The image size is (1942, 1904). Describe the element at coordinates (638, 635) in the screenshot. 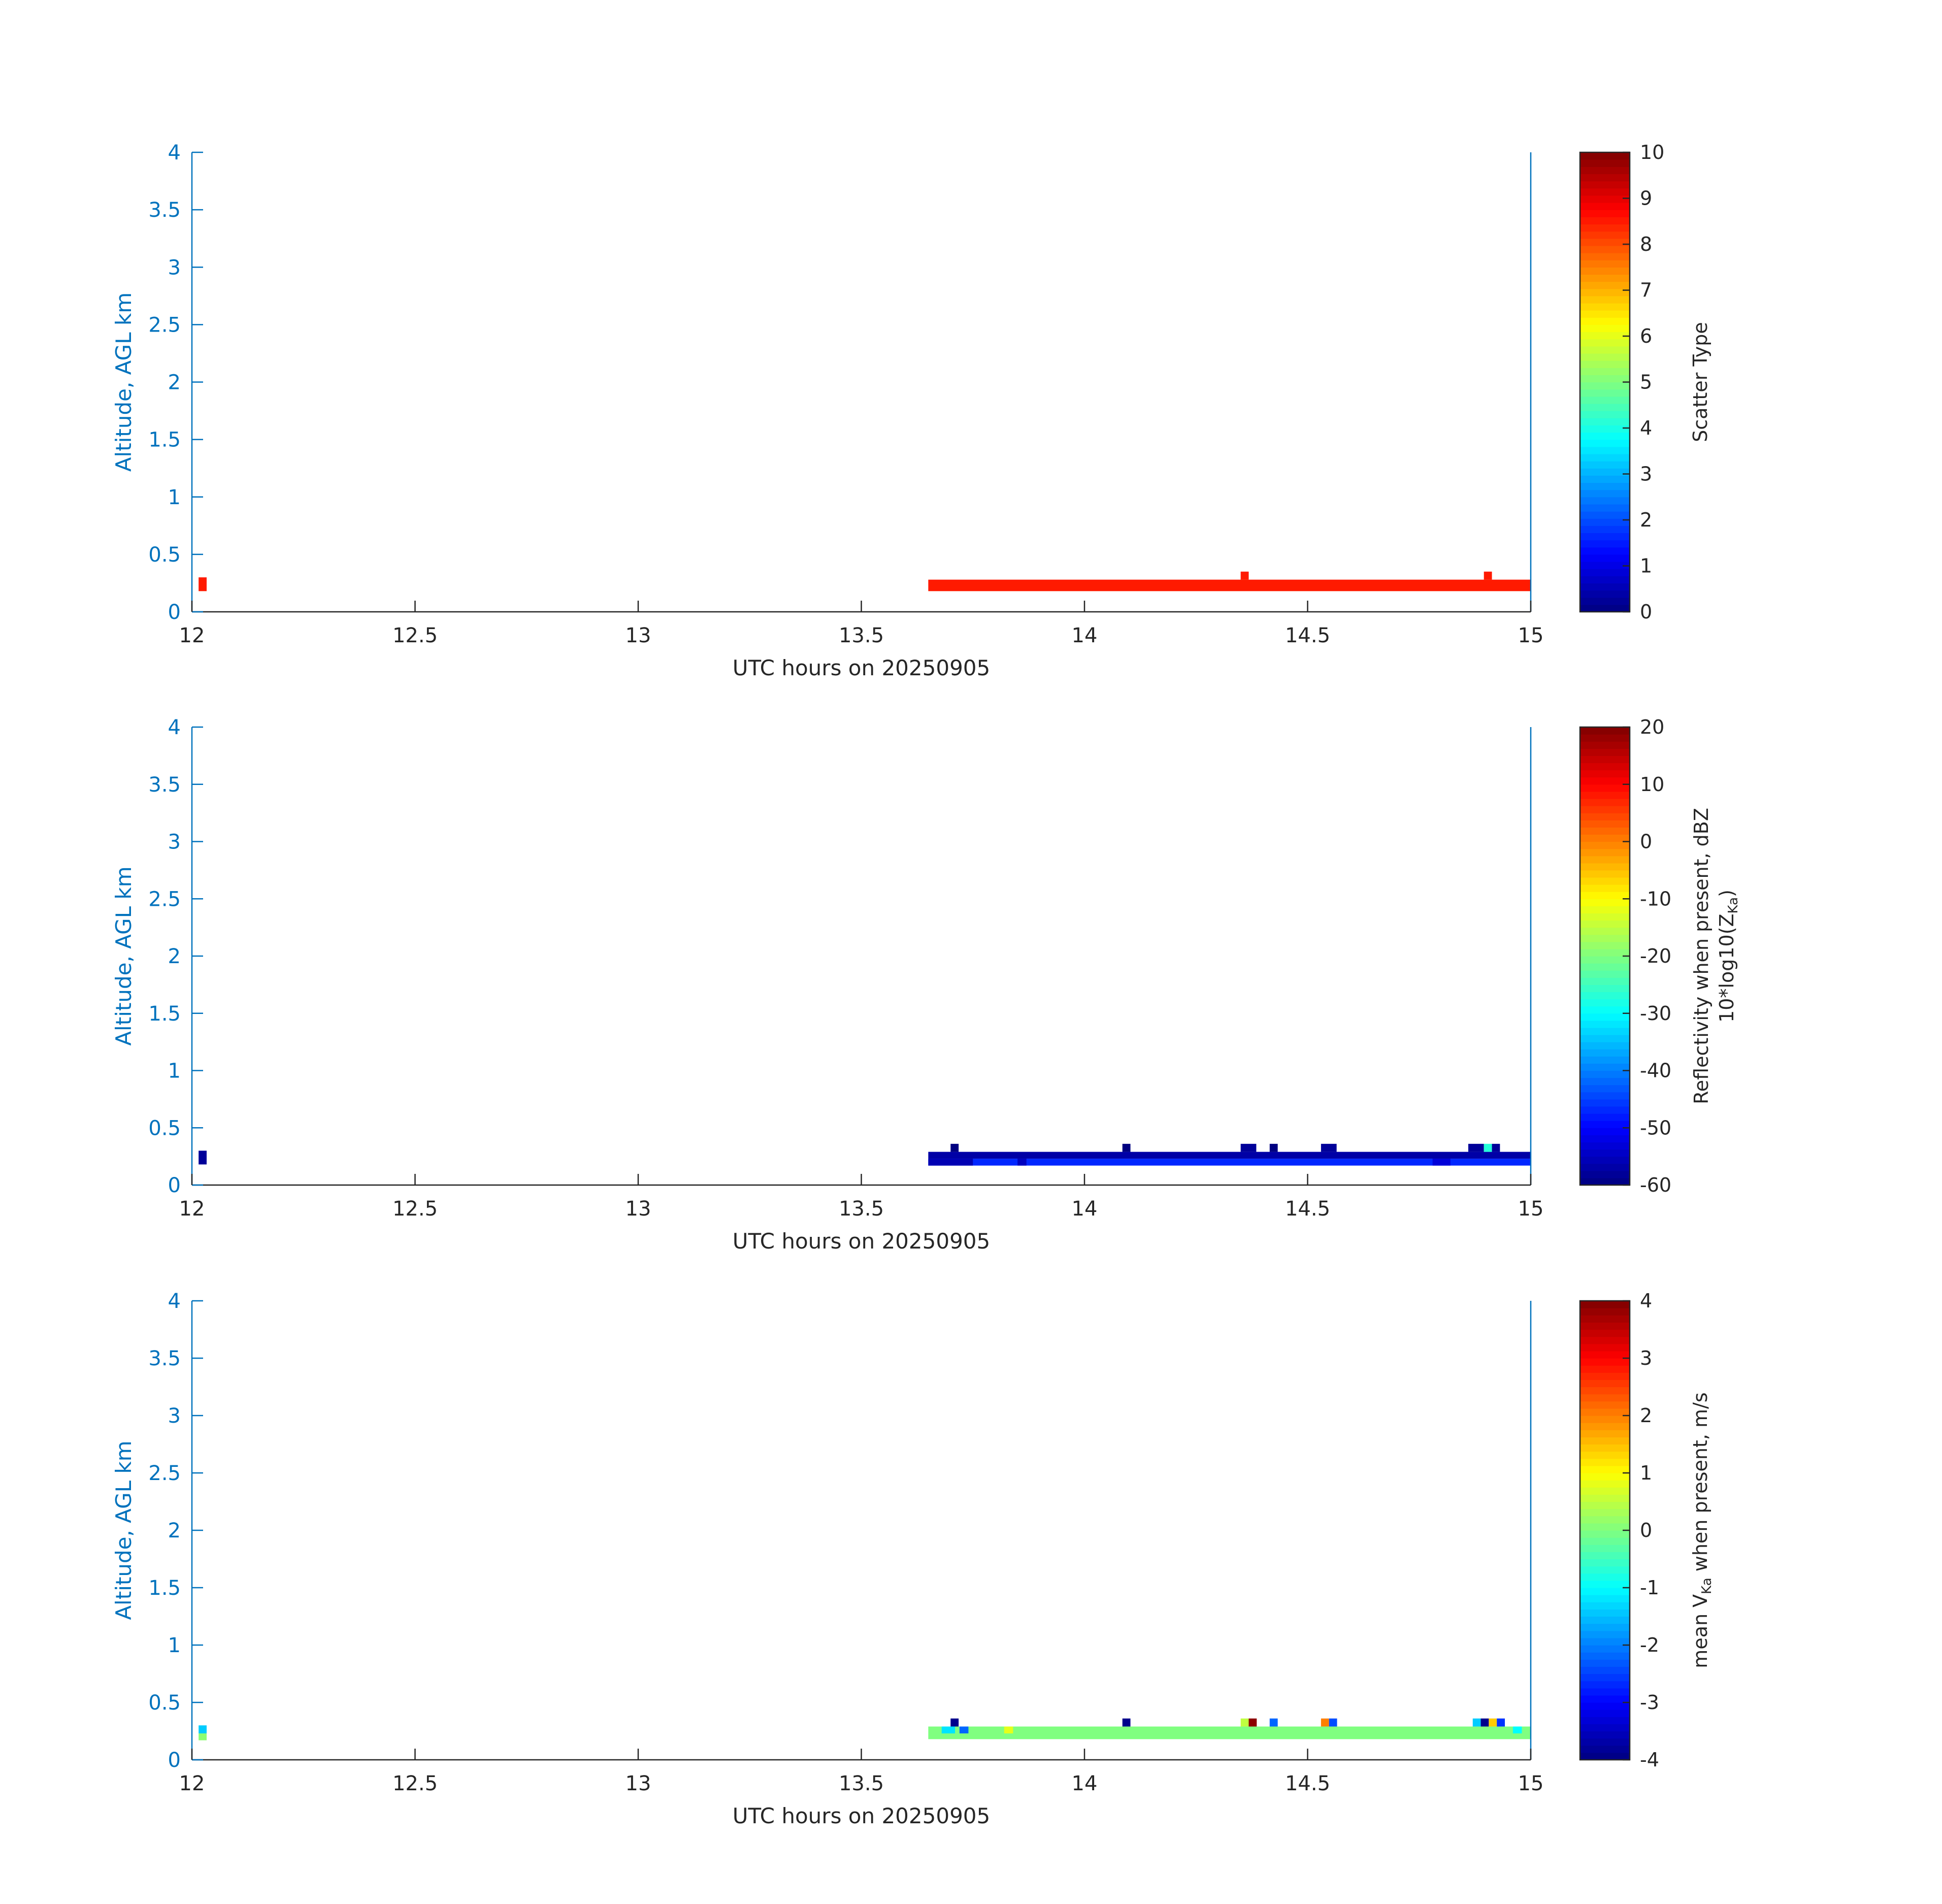

I see `x-tick-label: 13` at that location.